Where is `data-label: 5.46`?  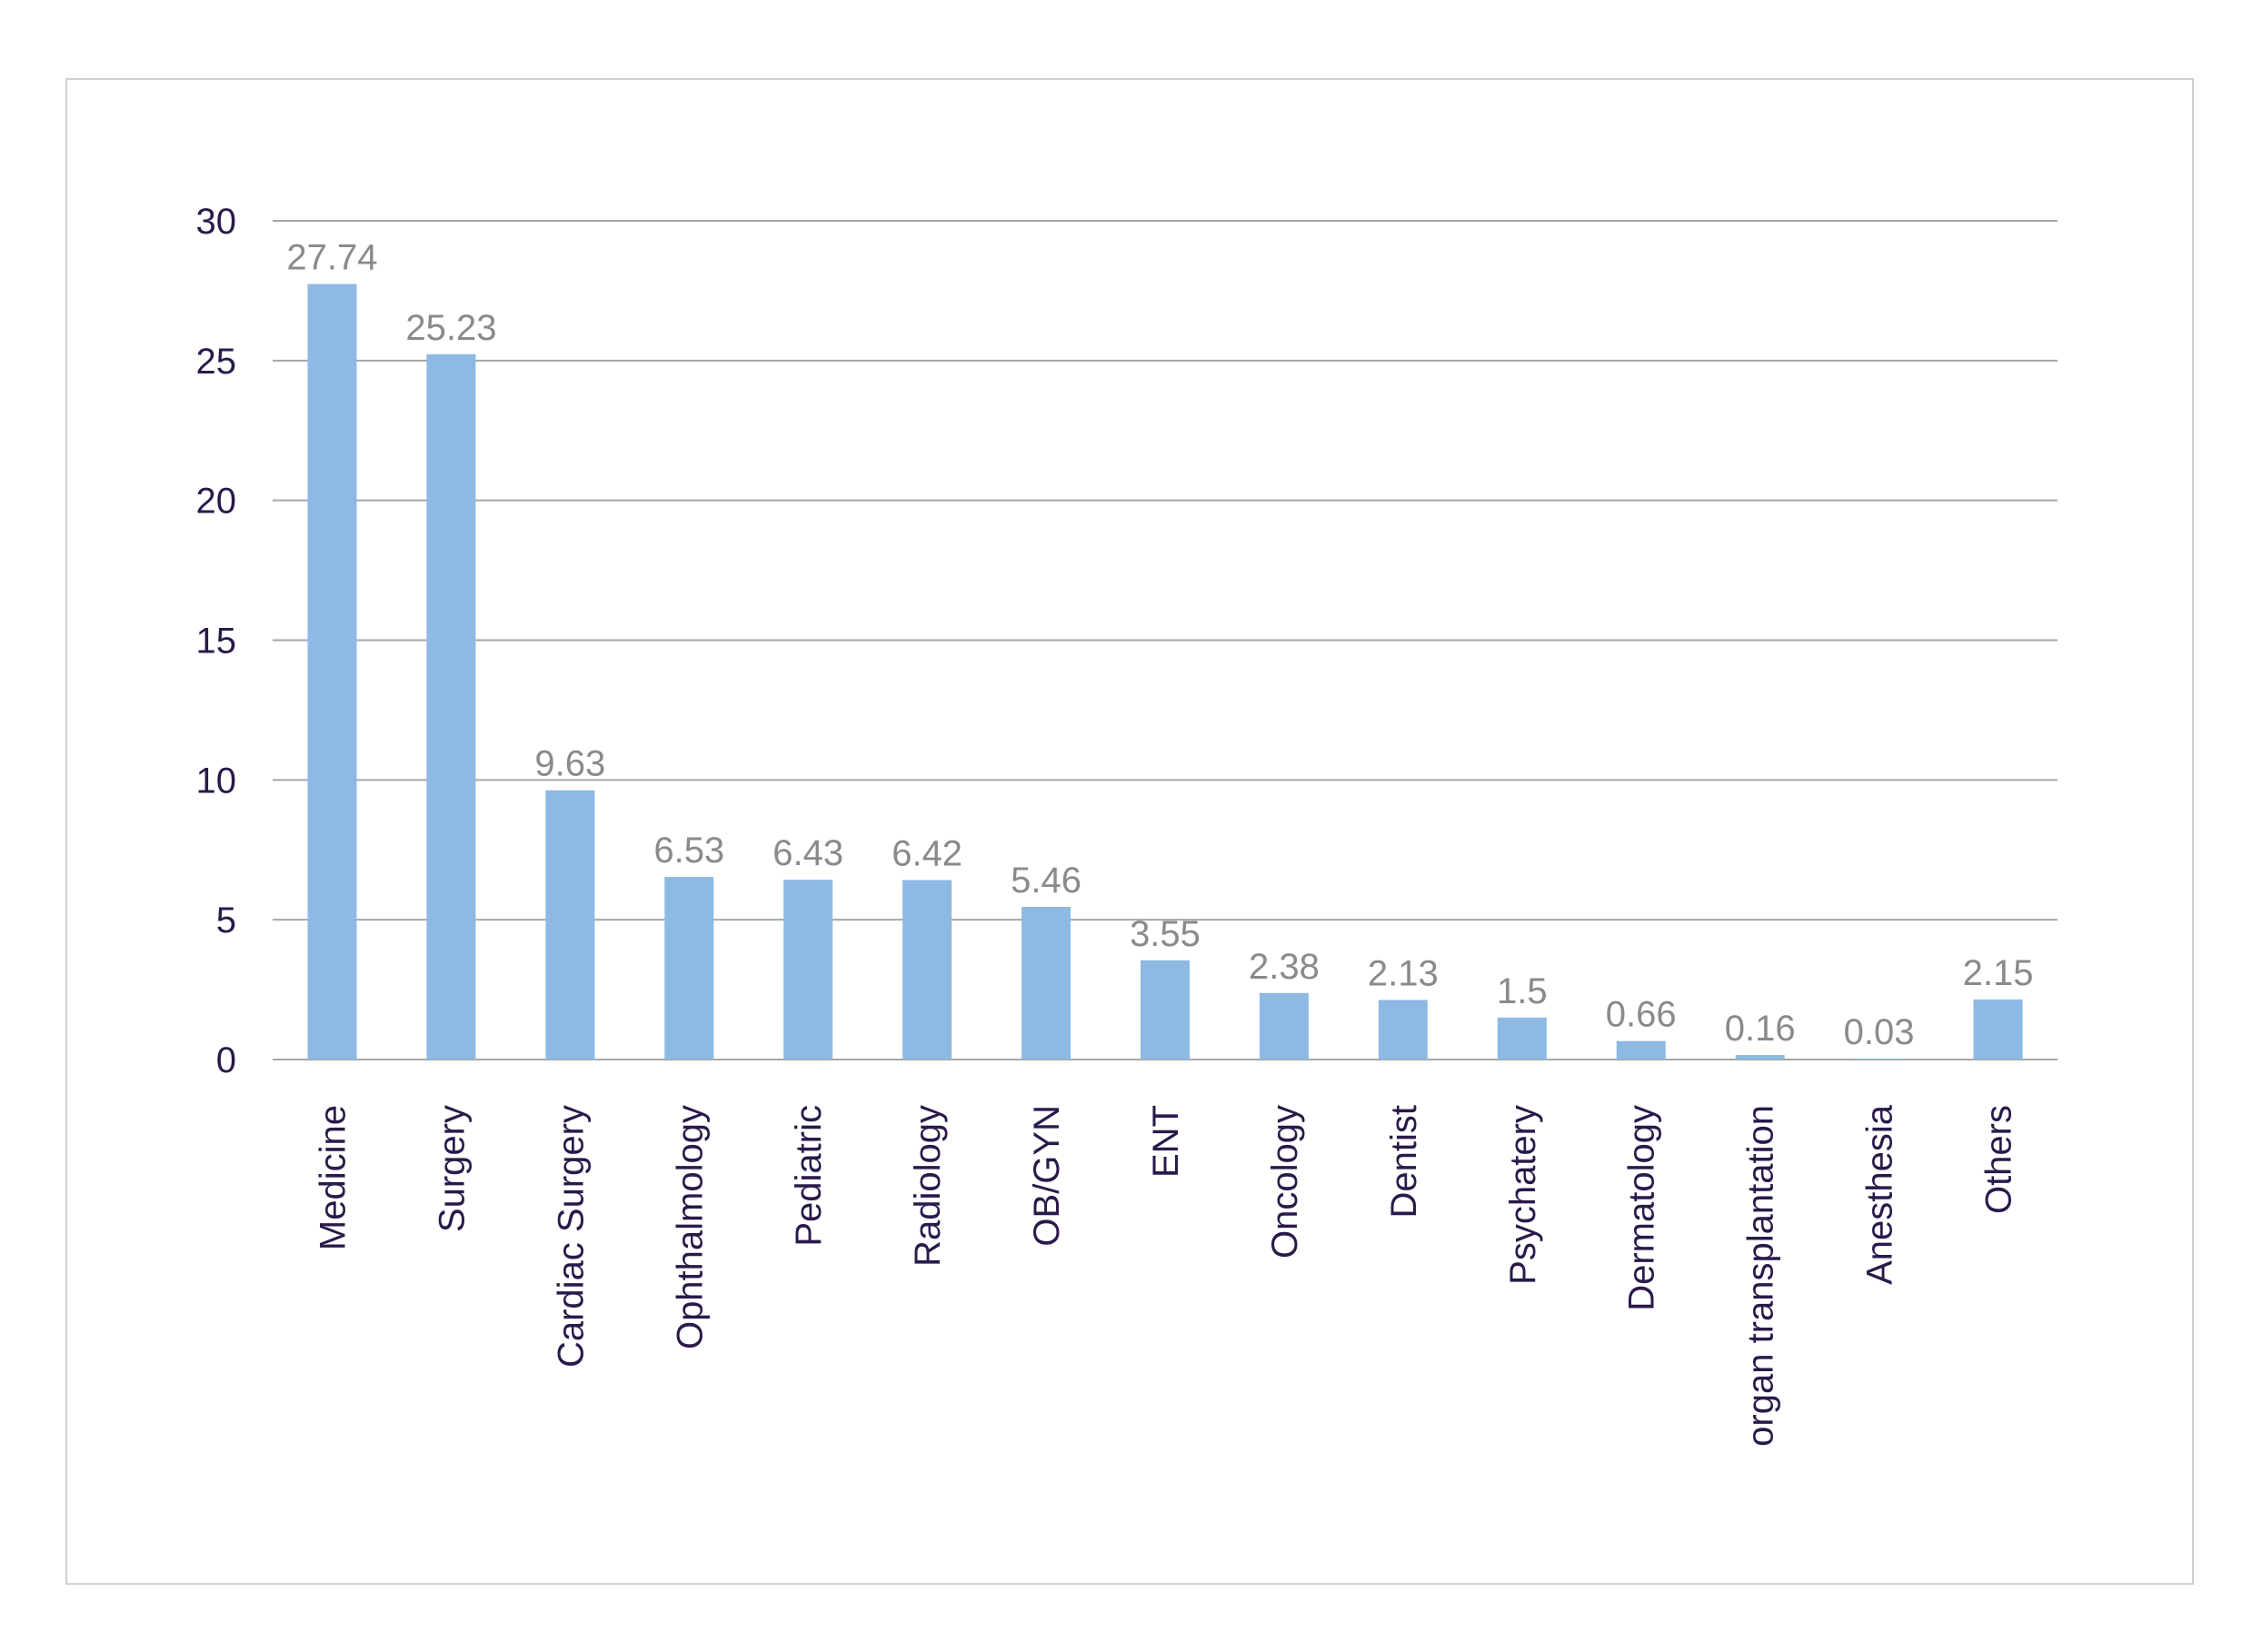 data-label: 5.46 is located at coordinates (1046, 881).